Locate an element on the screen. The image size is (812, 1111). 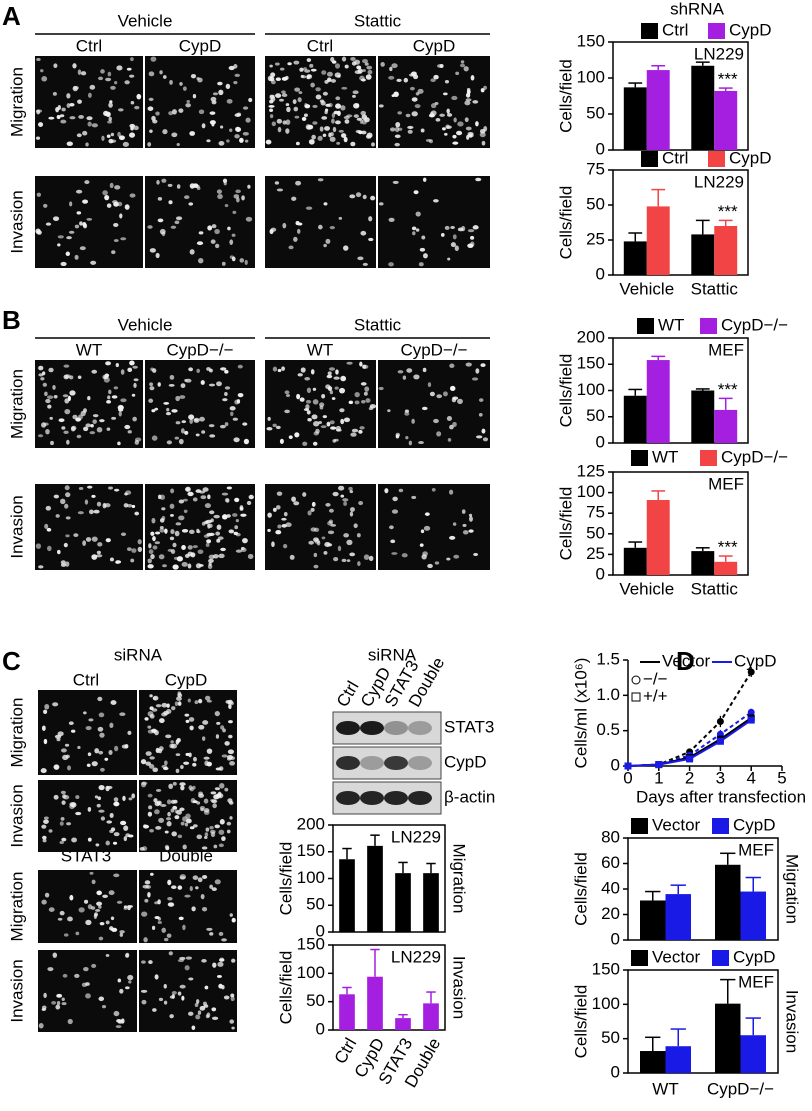
row-label: Invasion is located at coordinates (16, 221).